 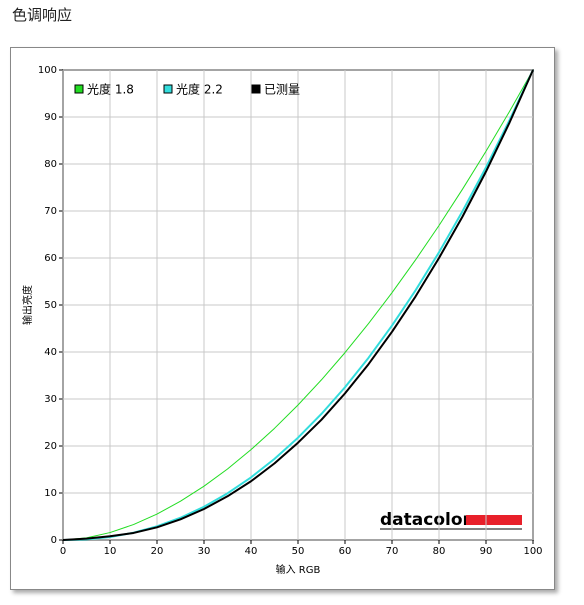 I want to click on x-tick-label: 60, so click(x=345, y=551).